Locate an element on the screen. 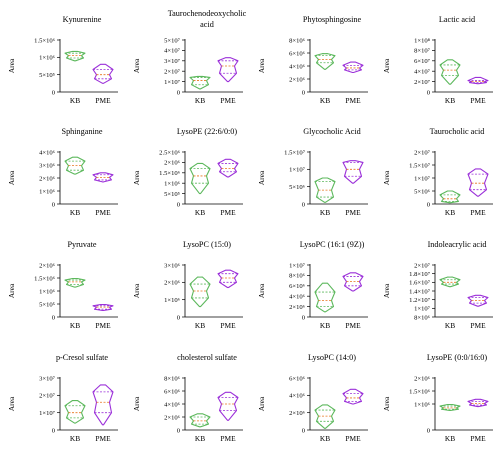 The image size is (500, 459). panel-title: LysoPC (14:0) is located at coordinates (332, 357).